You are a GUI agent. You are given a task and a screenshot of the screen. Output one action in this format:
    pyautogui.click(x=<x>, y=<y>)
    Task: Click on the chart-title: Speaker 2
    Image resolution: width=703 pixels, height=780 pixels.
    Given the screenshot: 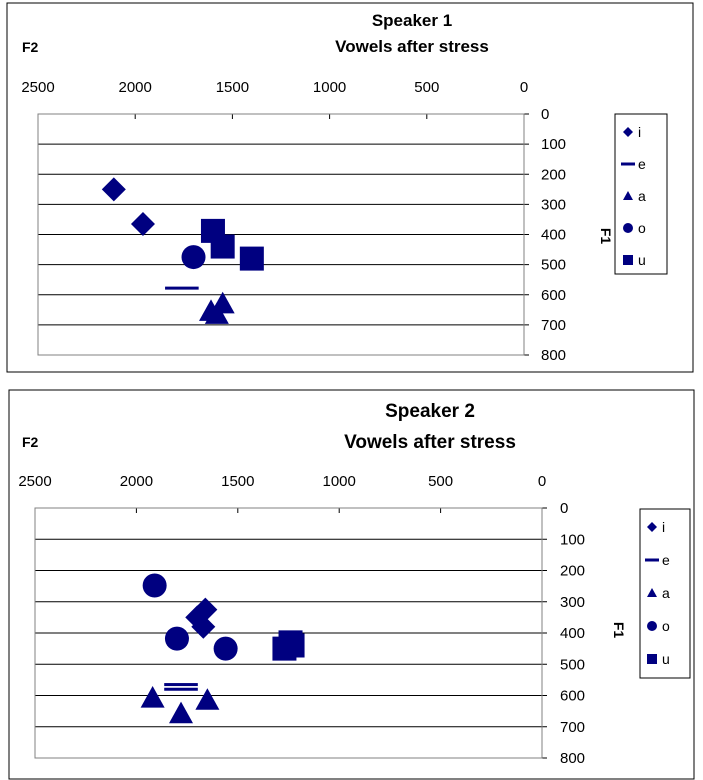 What is the action you would take?
    pyautogui.click(x=430, y=411)
    